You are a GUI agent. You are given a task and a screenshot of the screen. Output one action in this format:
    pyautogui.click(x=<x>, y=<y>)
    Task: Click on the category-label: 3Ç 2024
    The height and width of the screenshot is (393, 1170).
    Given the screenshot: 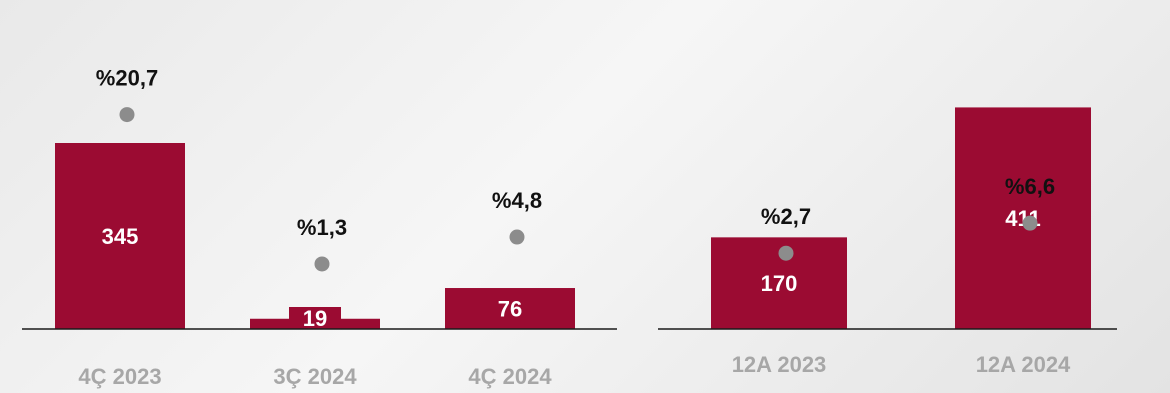 What is the action you would take?
    pyautogui.click(x=315, y=376)
    